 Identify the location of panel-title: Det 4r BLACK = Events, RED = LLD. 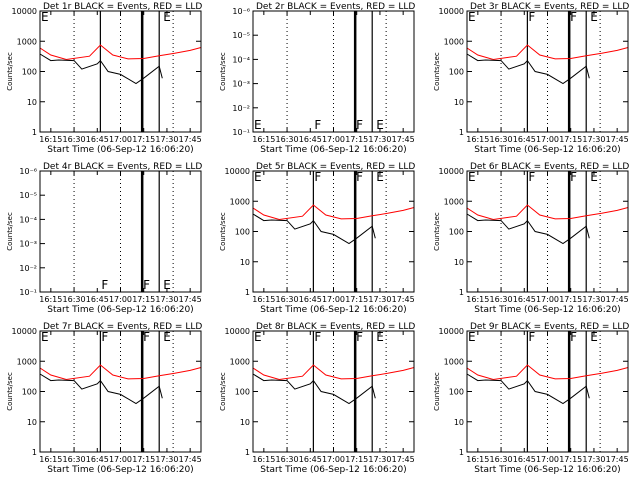
(122, 167).